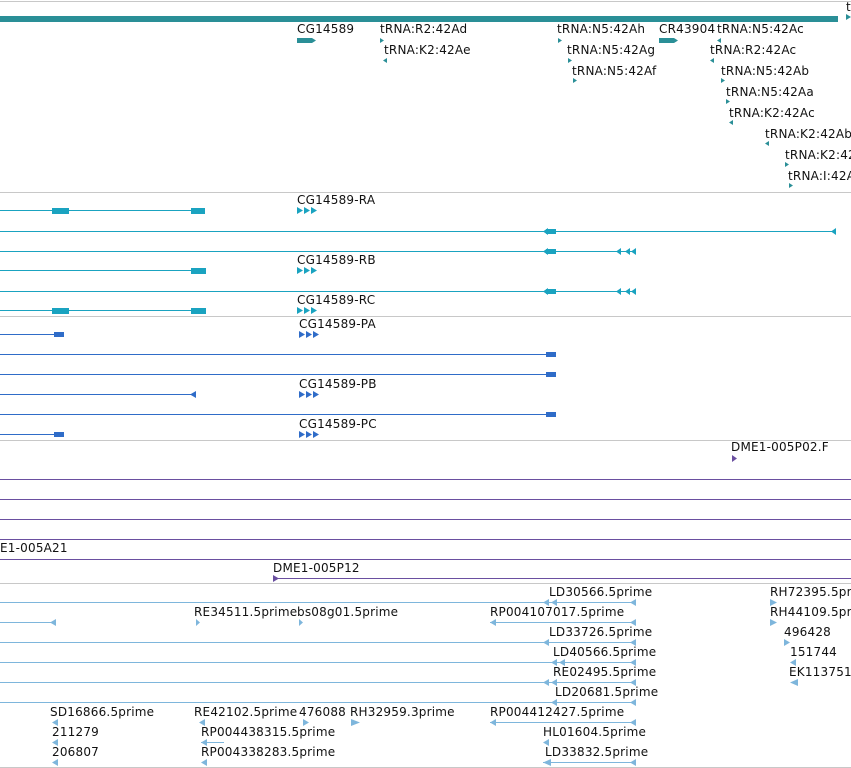 The image size is (851, 768). What do you see at coordinates (76, 752) in the screenshot?
I see `est-label-206807: 206807` at bounding box center [76, 752].